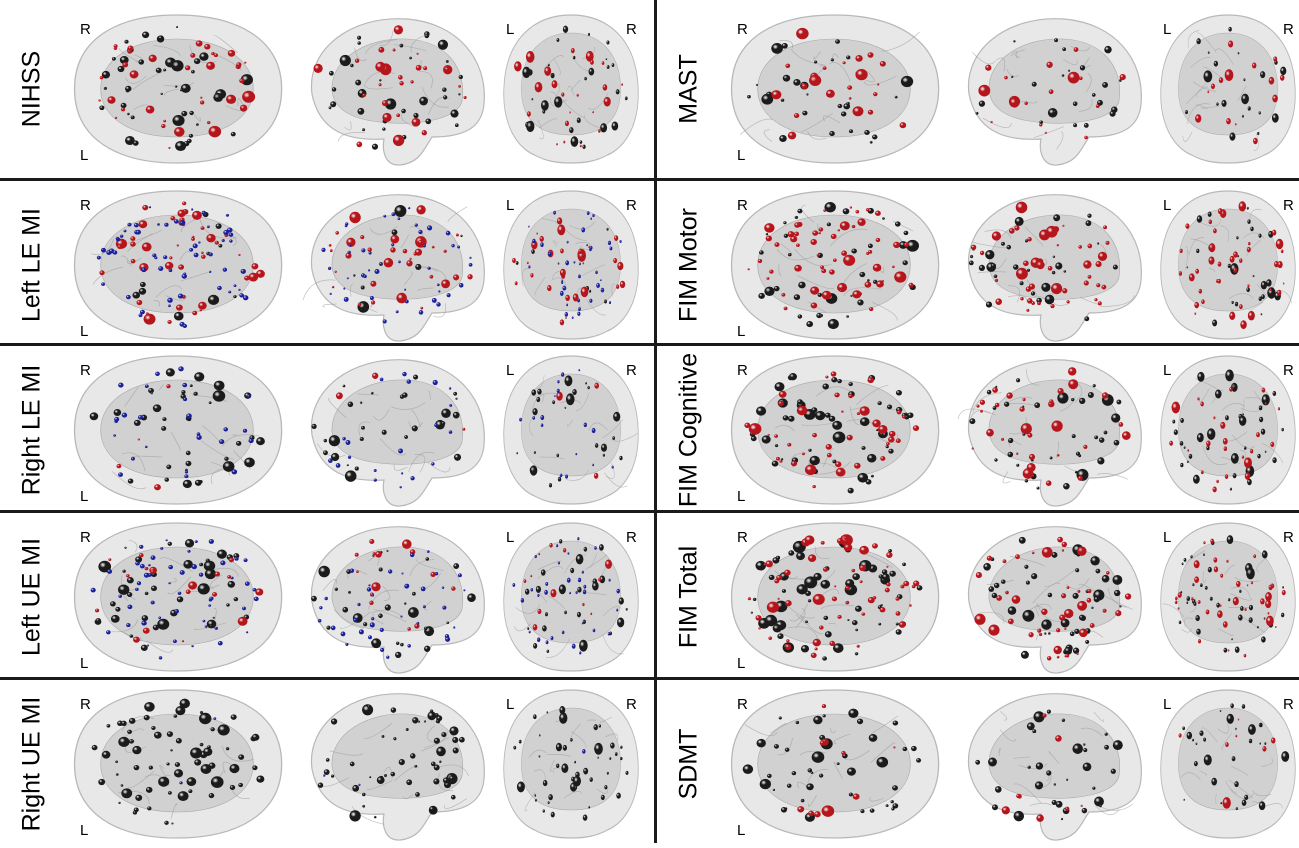 The height and width of the screenshot is (848, 1299). Describe the element at coordinates (741, 331) in the screenshot. I see `axial-bottom-orientation-label: L` at that location.